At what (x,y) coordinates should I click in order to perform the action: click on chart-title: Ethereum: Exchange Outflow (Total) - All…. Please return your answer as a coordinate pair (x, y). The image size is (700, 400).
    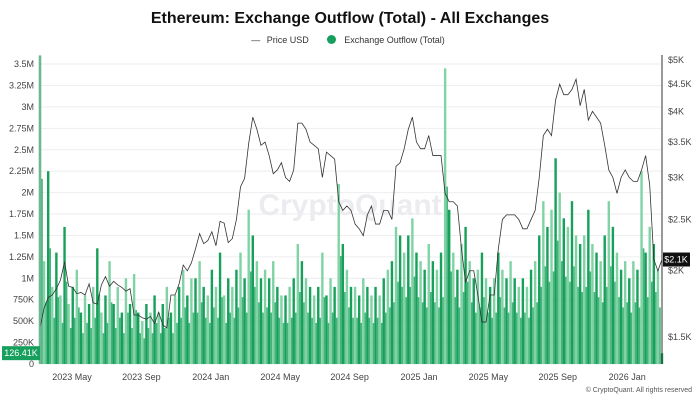
    Looking at the image, I should click on (350, 18).